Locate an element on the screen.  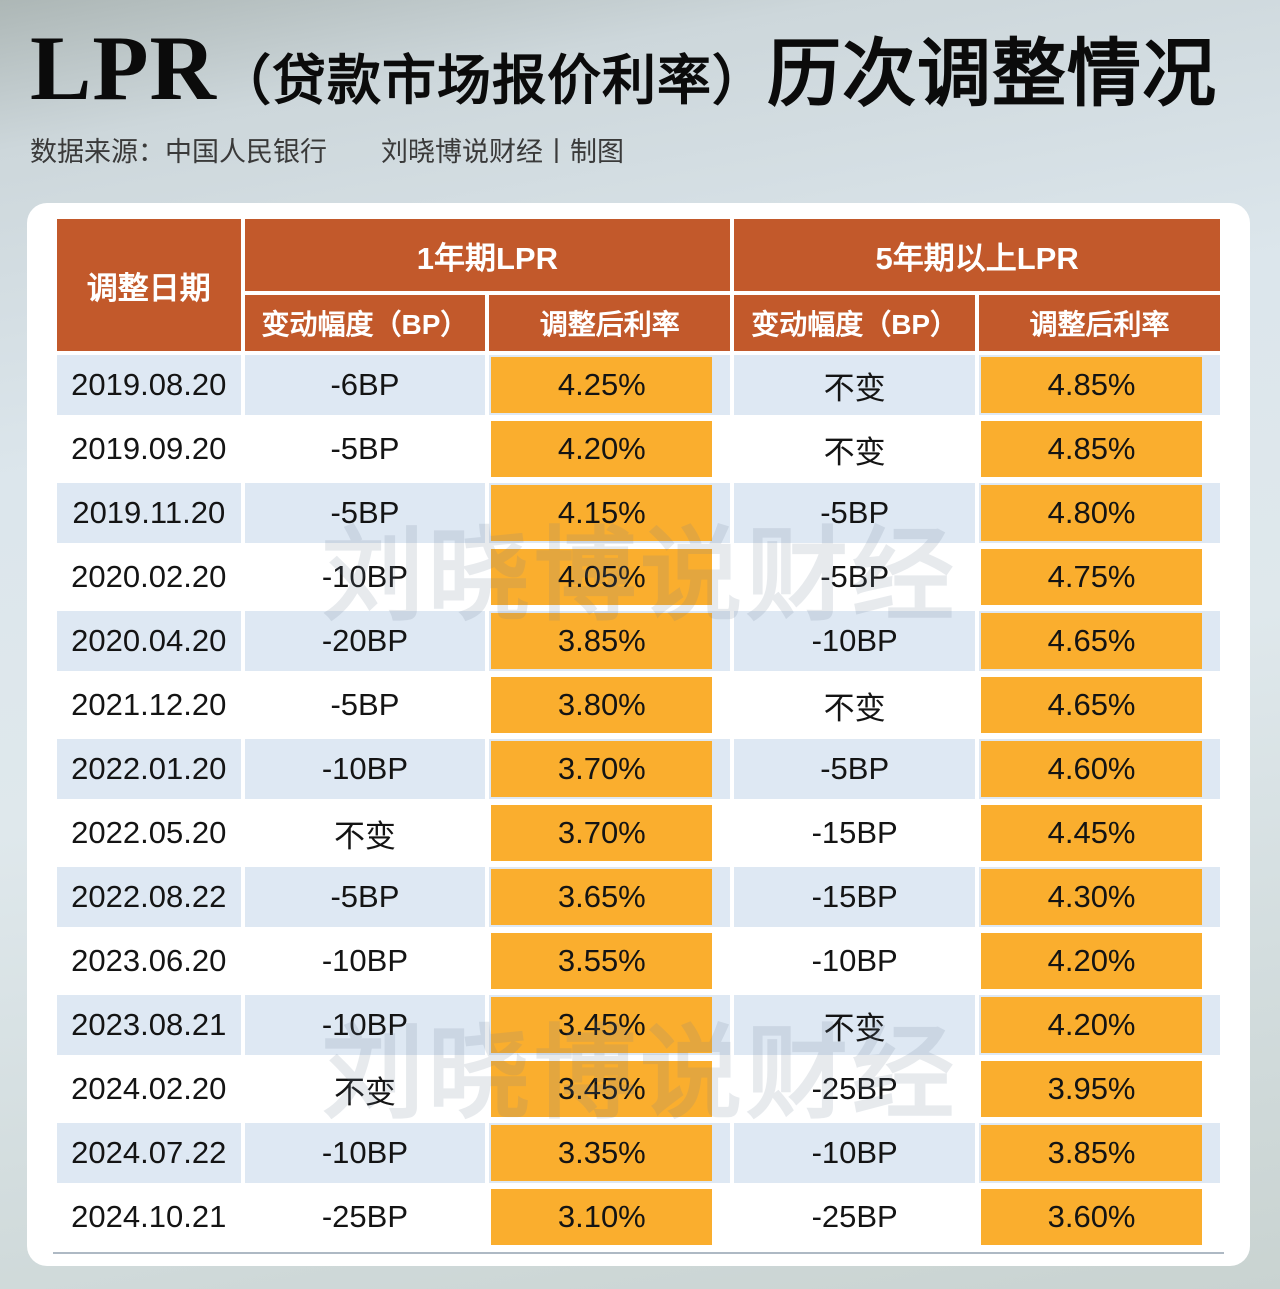
rate-1y-highlight: 3.85% is located at coordinates (602, 641).